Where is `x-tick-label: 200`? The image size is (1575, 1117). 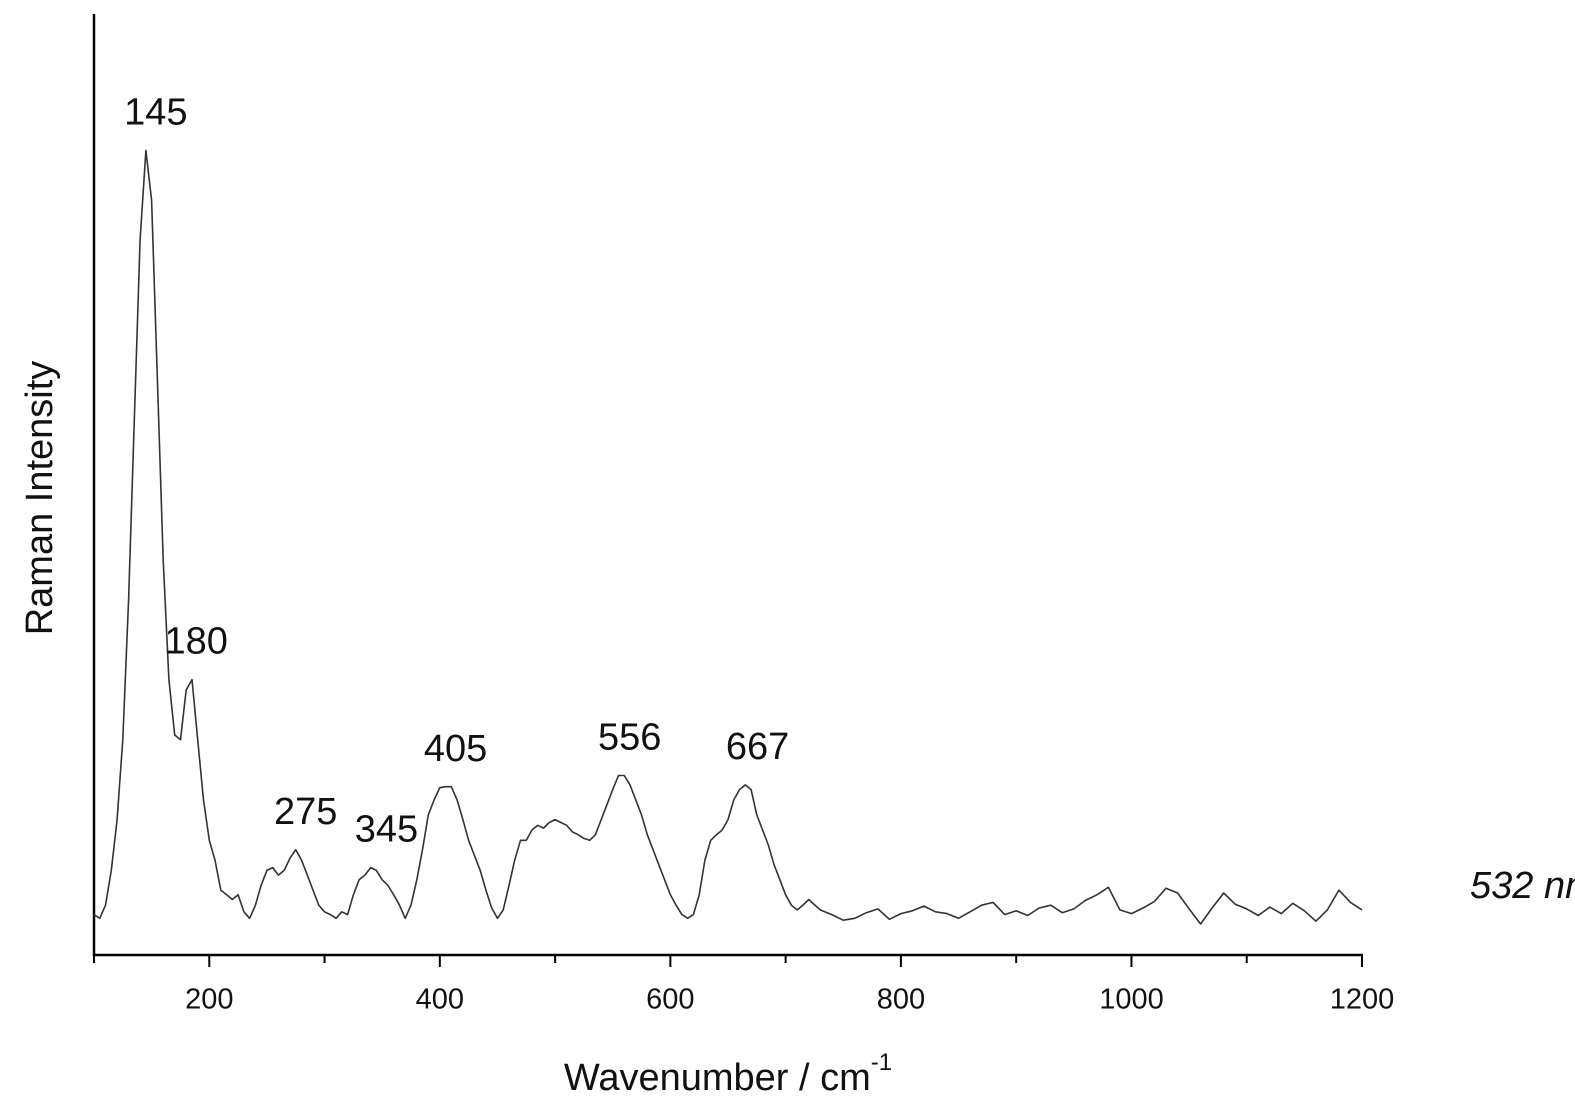
x-tick-label: 200 is located at coordinates (209, 1000).